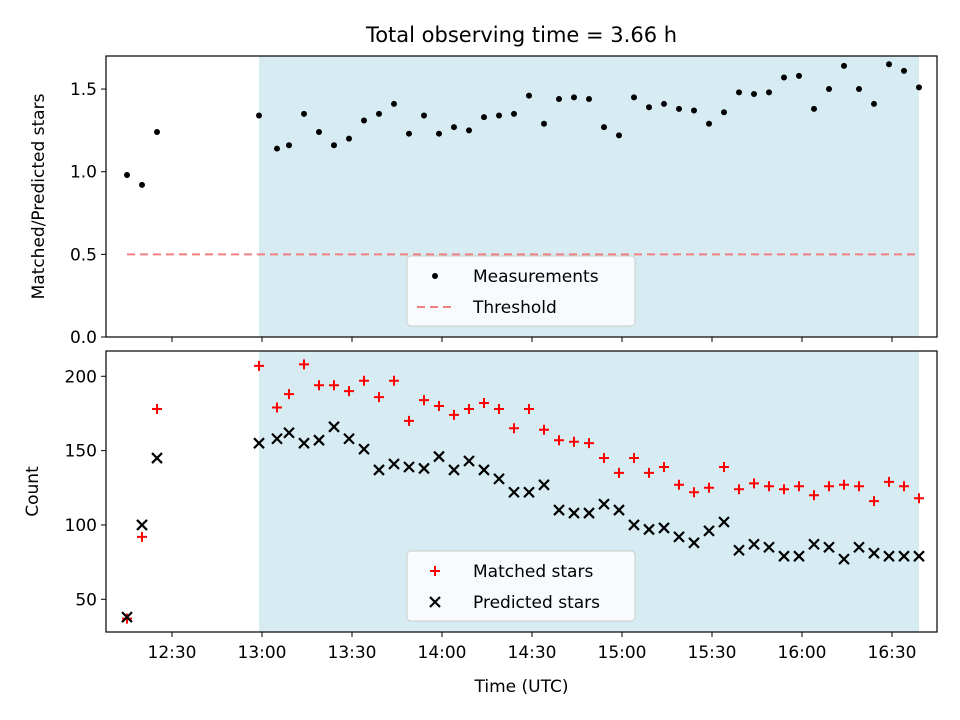 The width and height of the screenshot is (960, 720). What do you see at coordinates (86, 600) in the screenshot?
I see `y-tick-label: 50` at bounding box center [86, 600].